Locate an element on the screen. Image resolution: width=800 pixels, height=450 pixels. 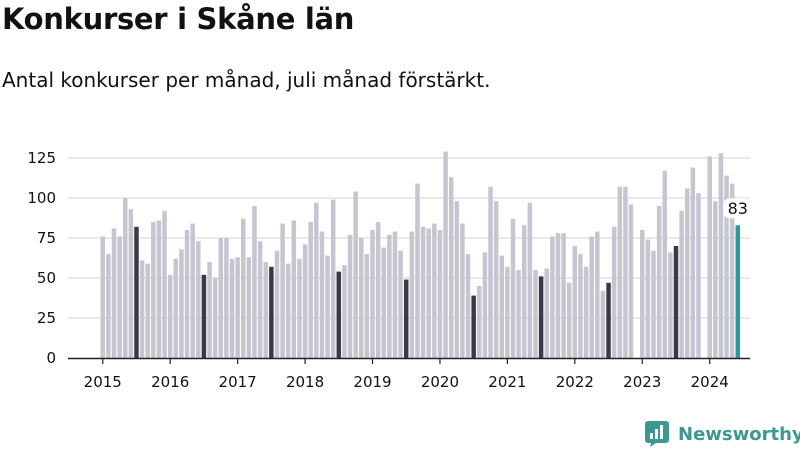
latest-value-annotation: 83 is located at coordinates (737, 208).